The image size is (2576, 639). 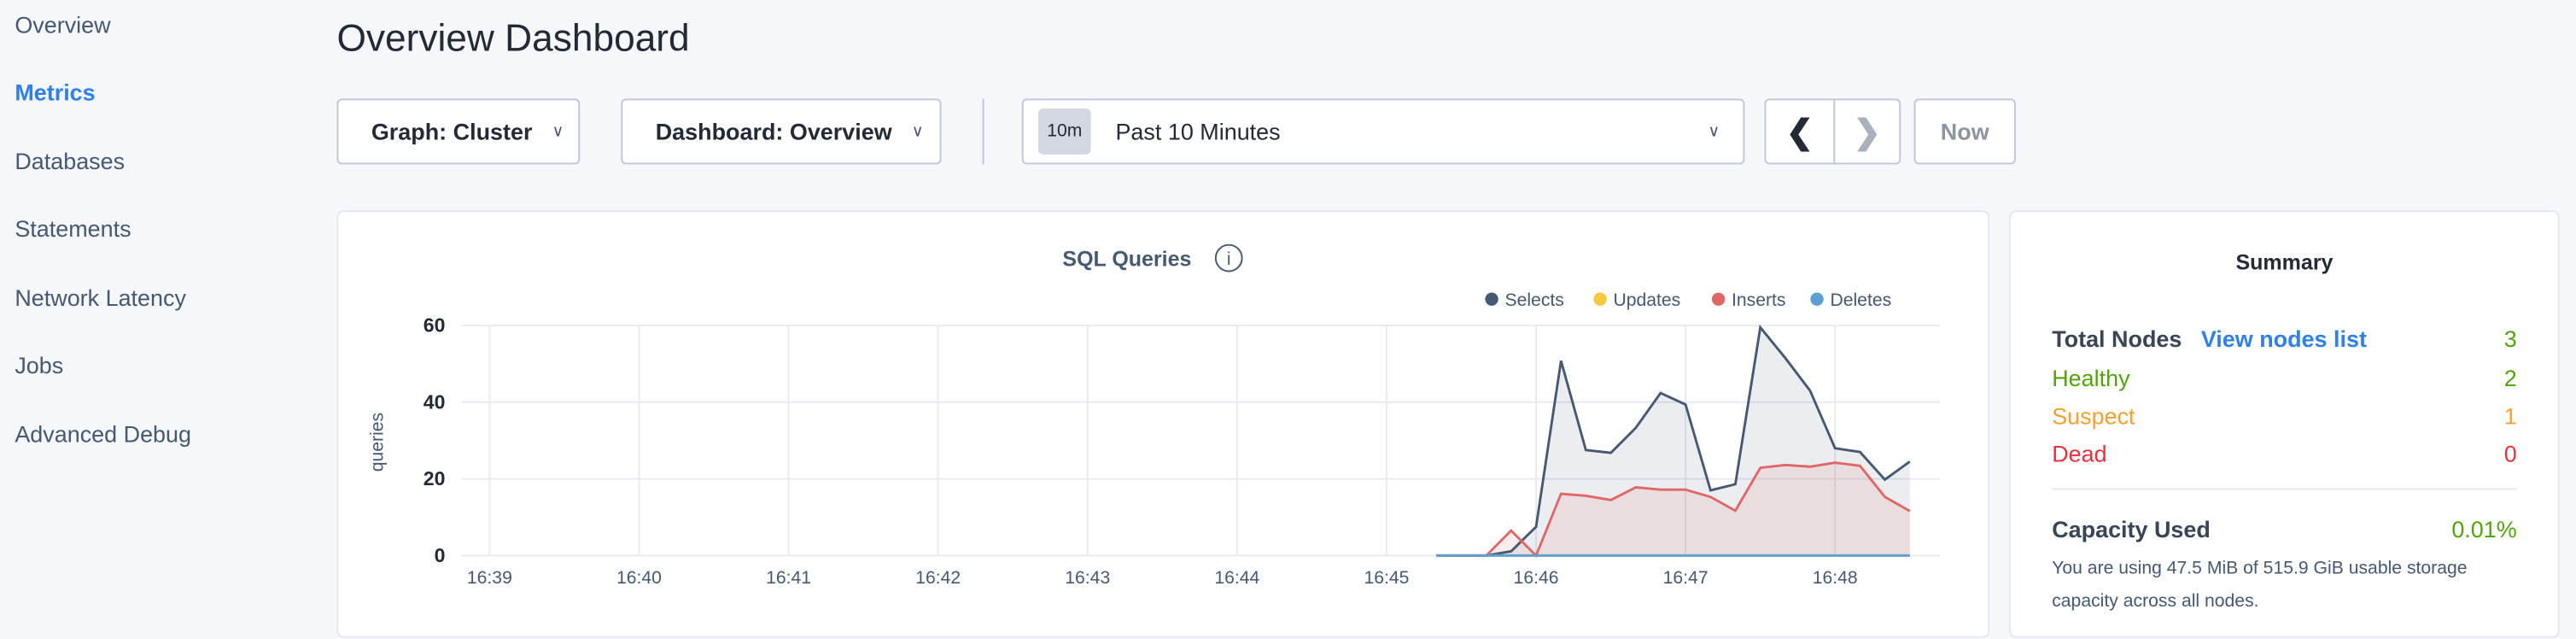 I want to click on sidebar-item-jobs: Jobs, so click(x=39, y=364).